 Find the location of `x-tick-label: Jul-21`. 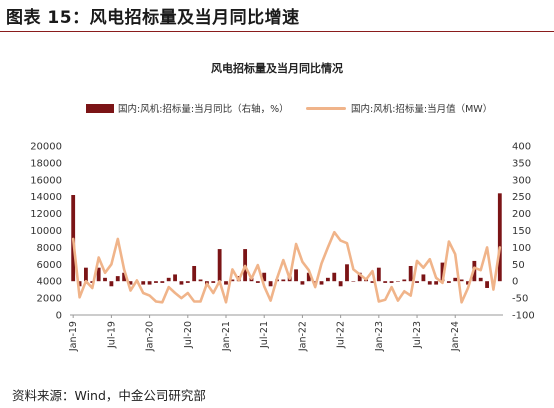

x-tick-label: Jul-21 is located at coordinates (264, 335).